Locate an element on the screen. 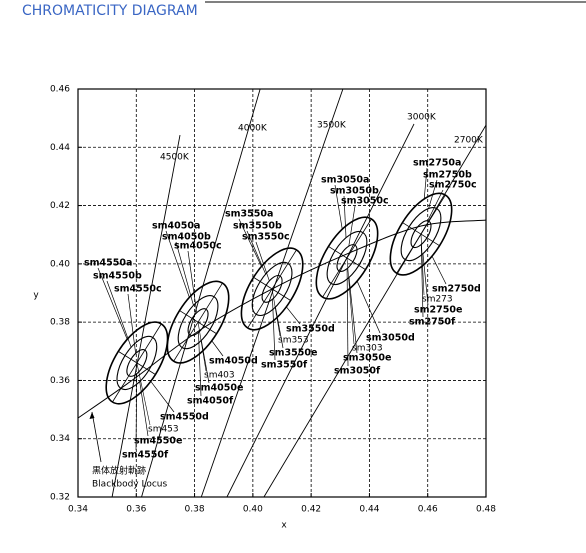 The image size is (586, 553). isotherm is located at coordinates (146, 315).